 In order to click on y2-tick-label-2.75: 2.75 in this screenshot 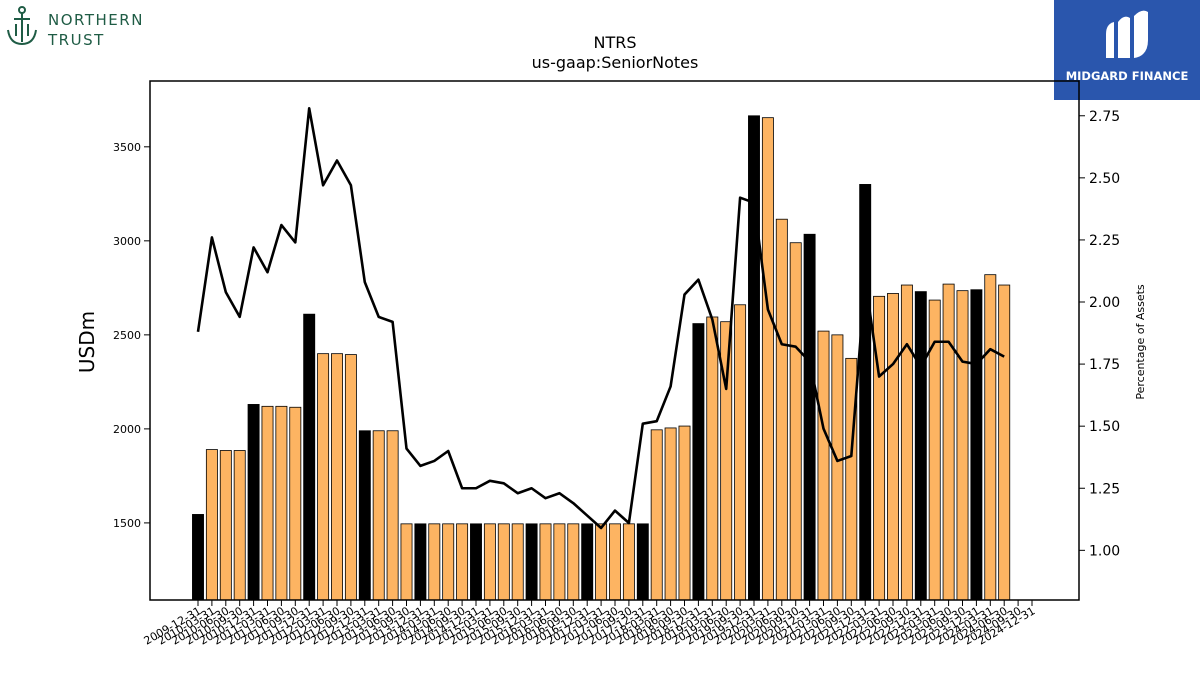, I will do `click(1104, 117)`.